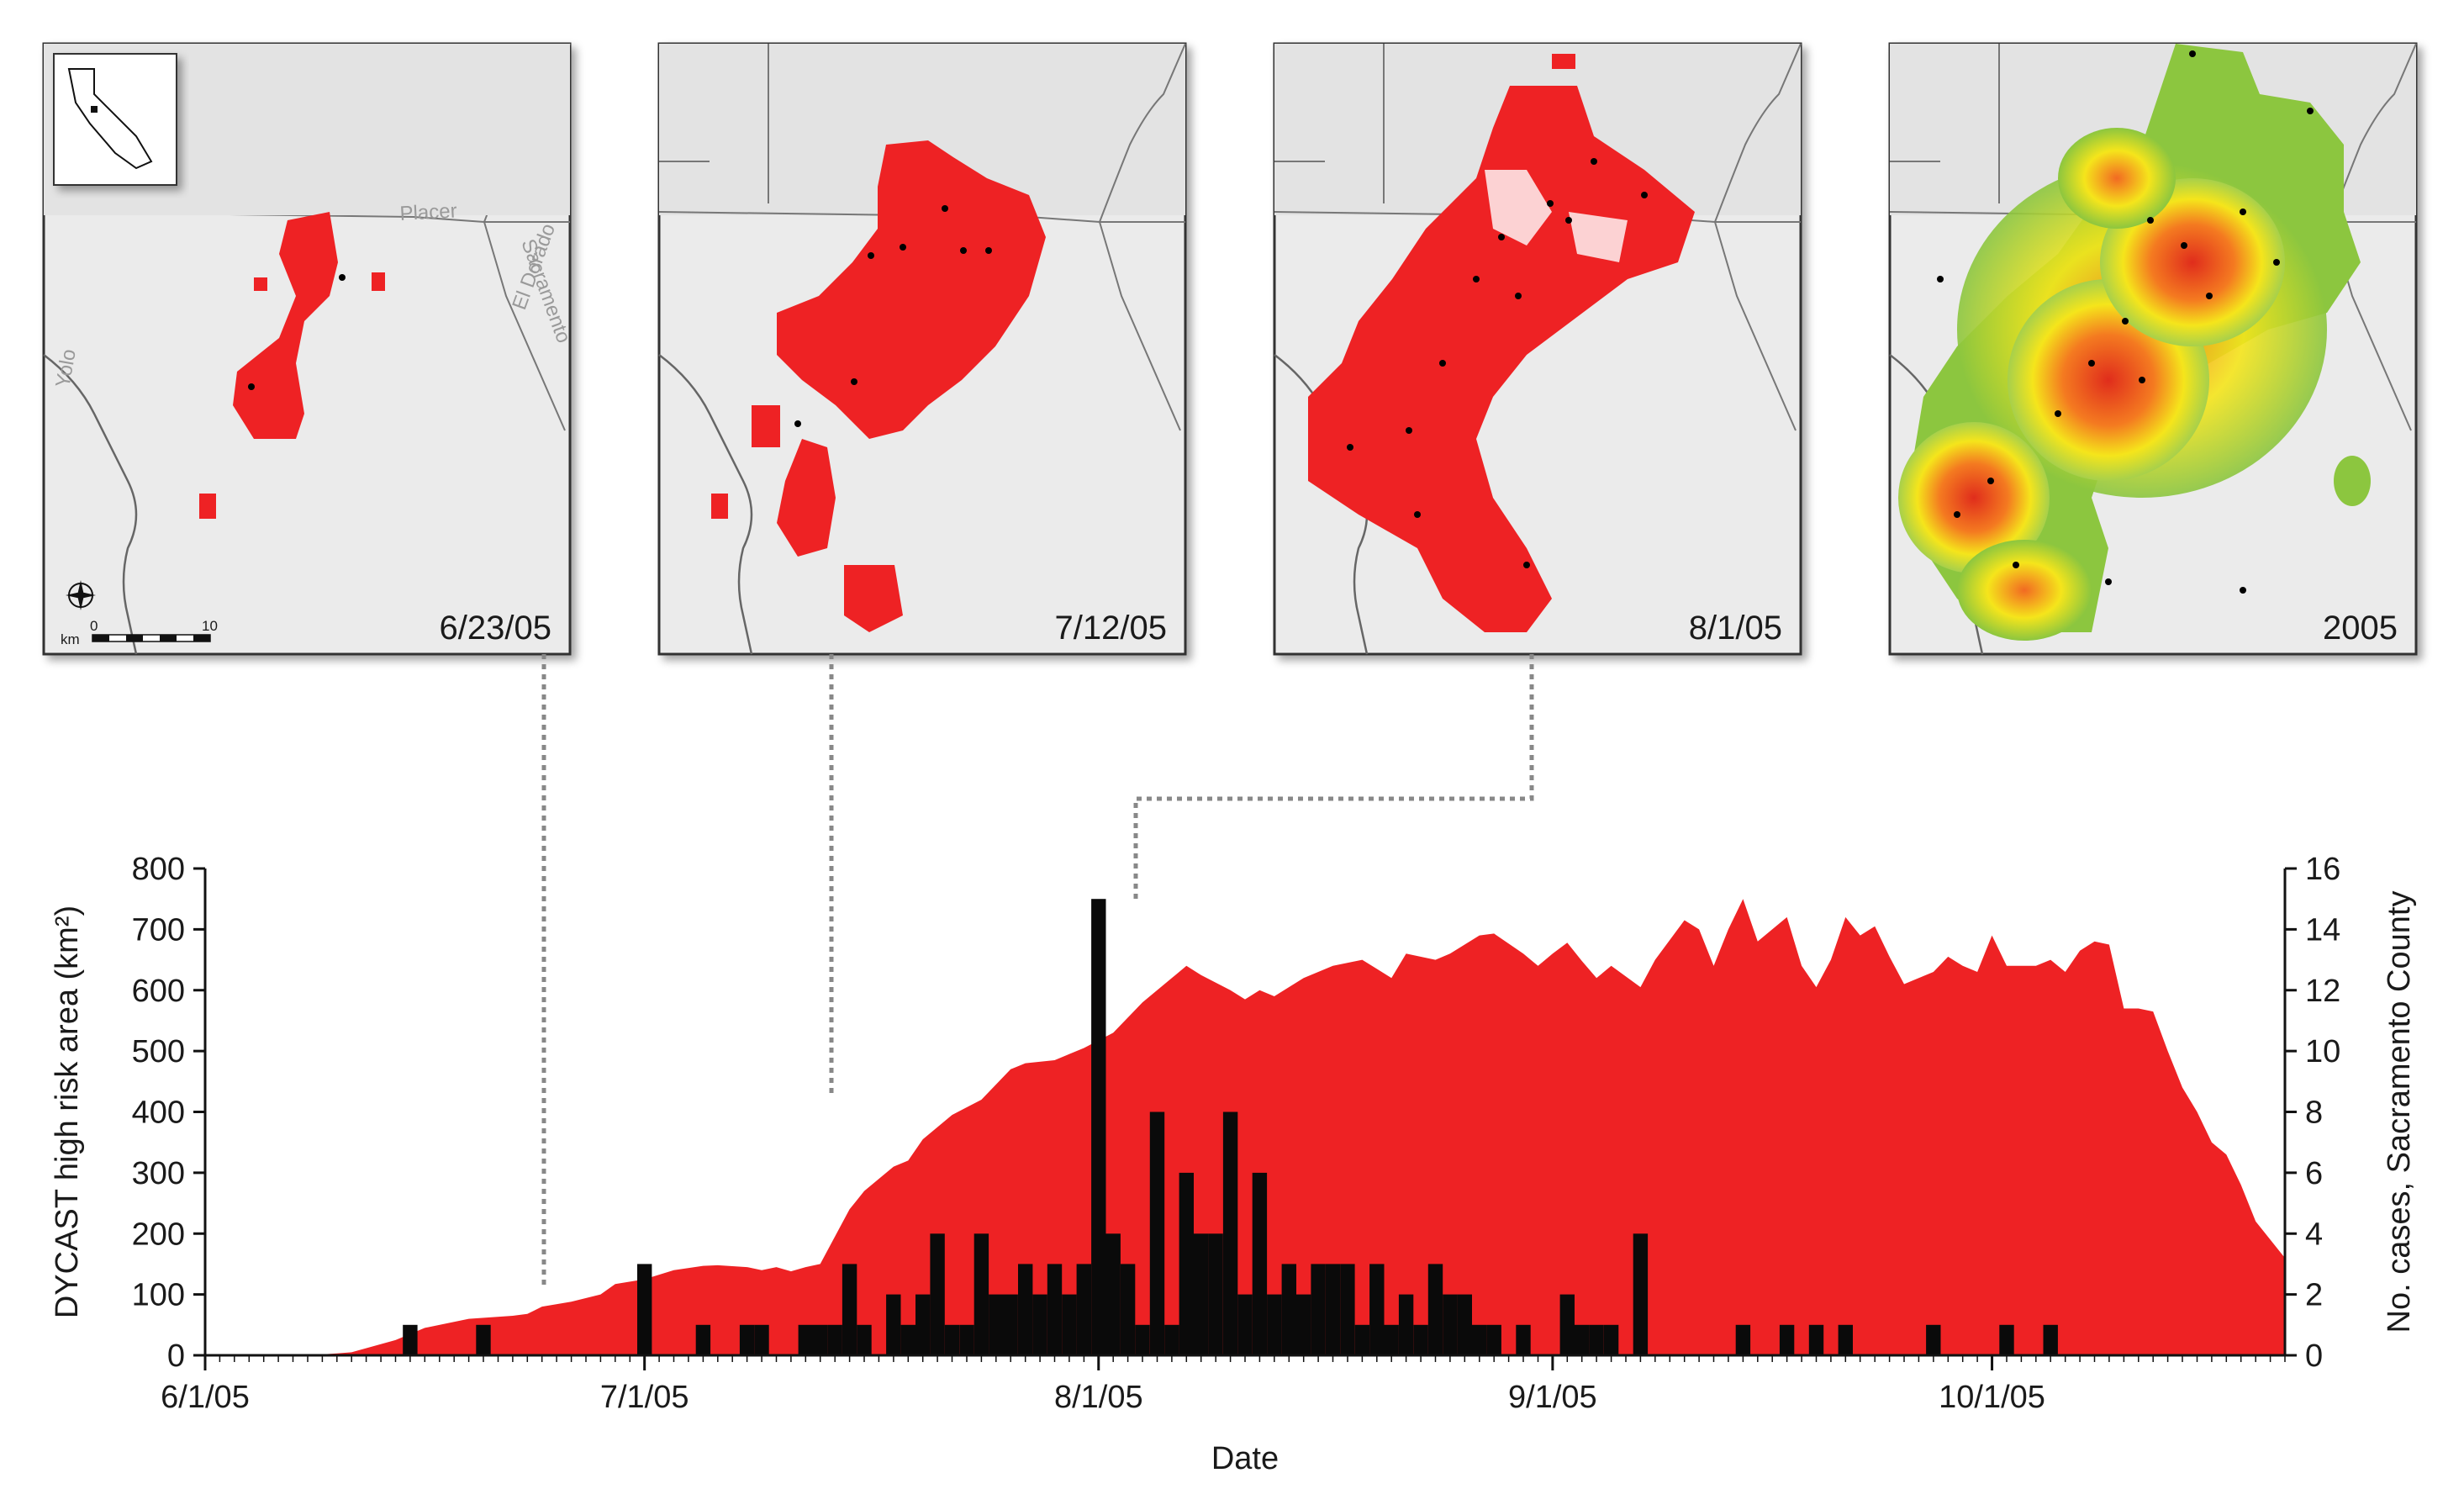 The height and width of the screenshot is (1510, 2464). I want to click on y-left-tick-label: 100, so click(158, 1296).